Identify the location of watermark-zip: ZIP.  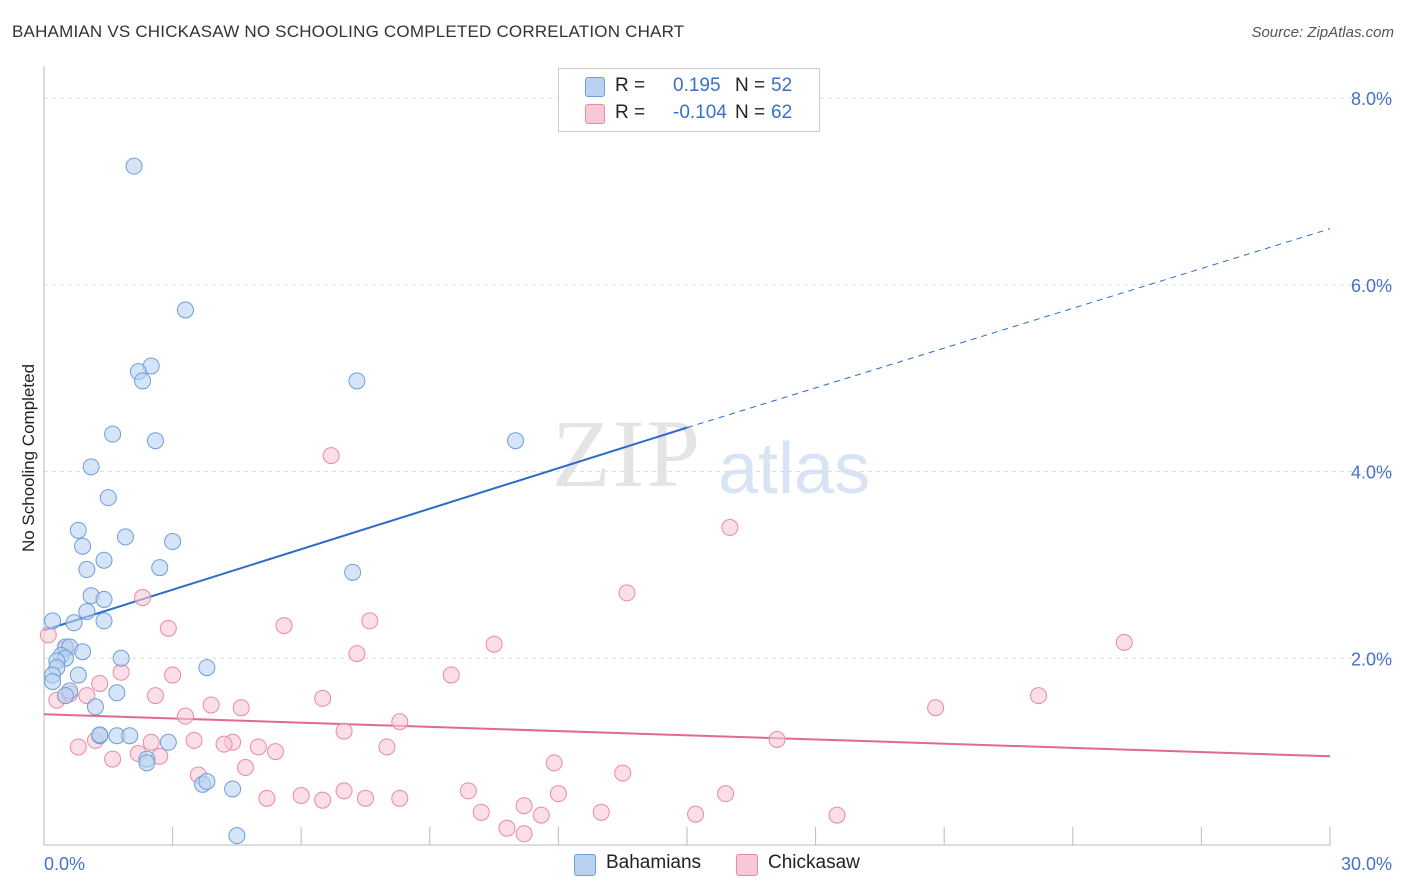
(627, 453).